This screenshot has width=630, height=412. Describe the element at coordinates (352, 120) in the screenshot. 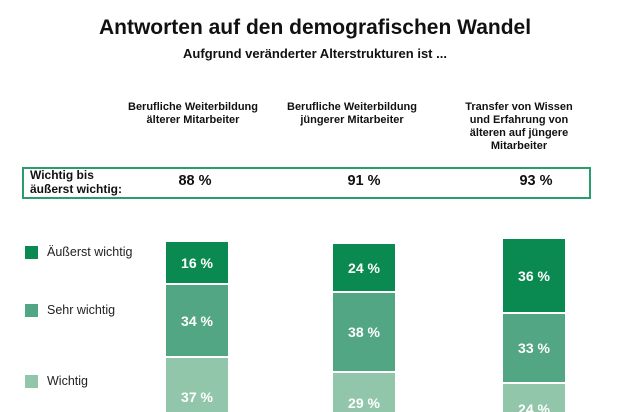

I see `column-header-line: jüngerer Mitarbeiter` at that location.